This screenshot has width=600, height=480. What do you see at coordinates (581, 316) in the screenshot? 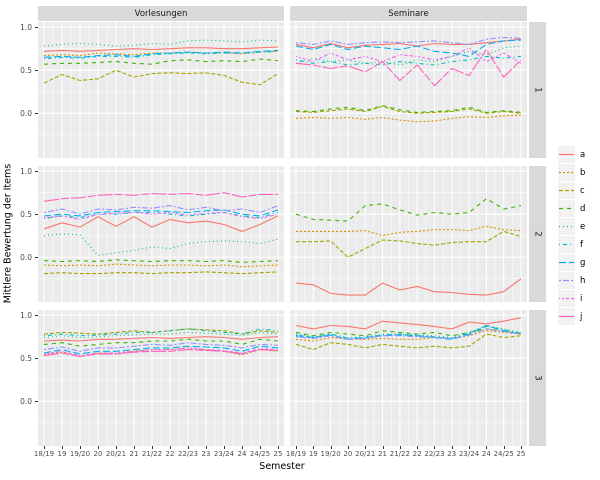
I see `legend-label: j` at bounding box center [581, 316].